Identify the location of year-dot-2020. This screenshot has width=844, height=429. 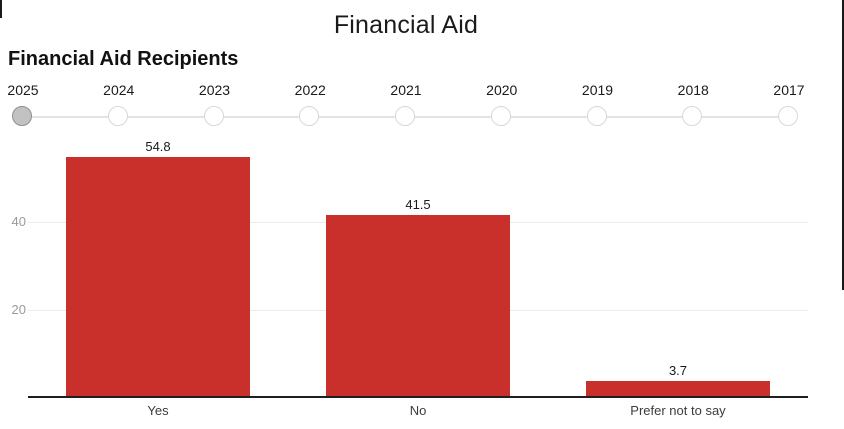
(500, 116).